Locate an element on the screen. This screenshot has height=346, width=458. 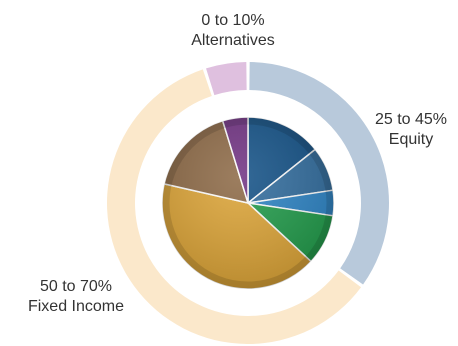
label-equity: 25 to 45% Equity is located at coordinates (411, 130).